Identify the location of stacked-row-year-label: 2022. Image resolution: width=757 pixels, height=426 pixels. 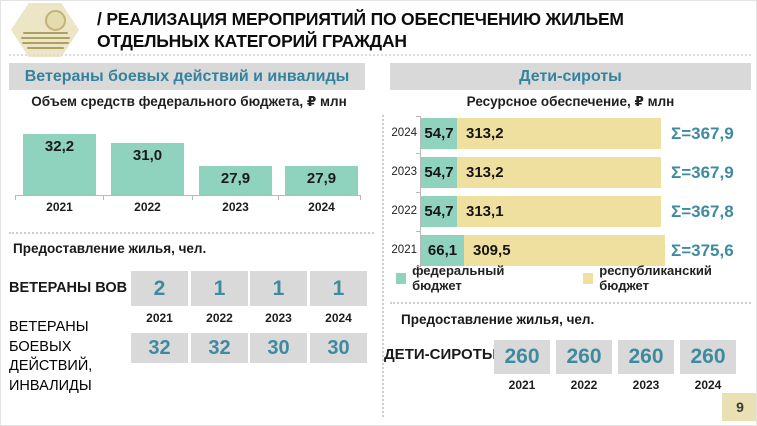
(404, 211).